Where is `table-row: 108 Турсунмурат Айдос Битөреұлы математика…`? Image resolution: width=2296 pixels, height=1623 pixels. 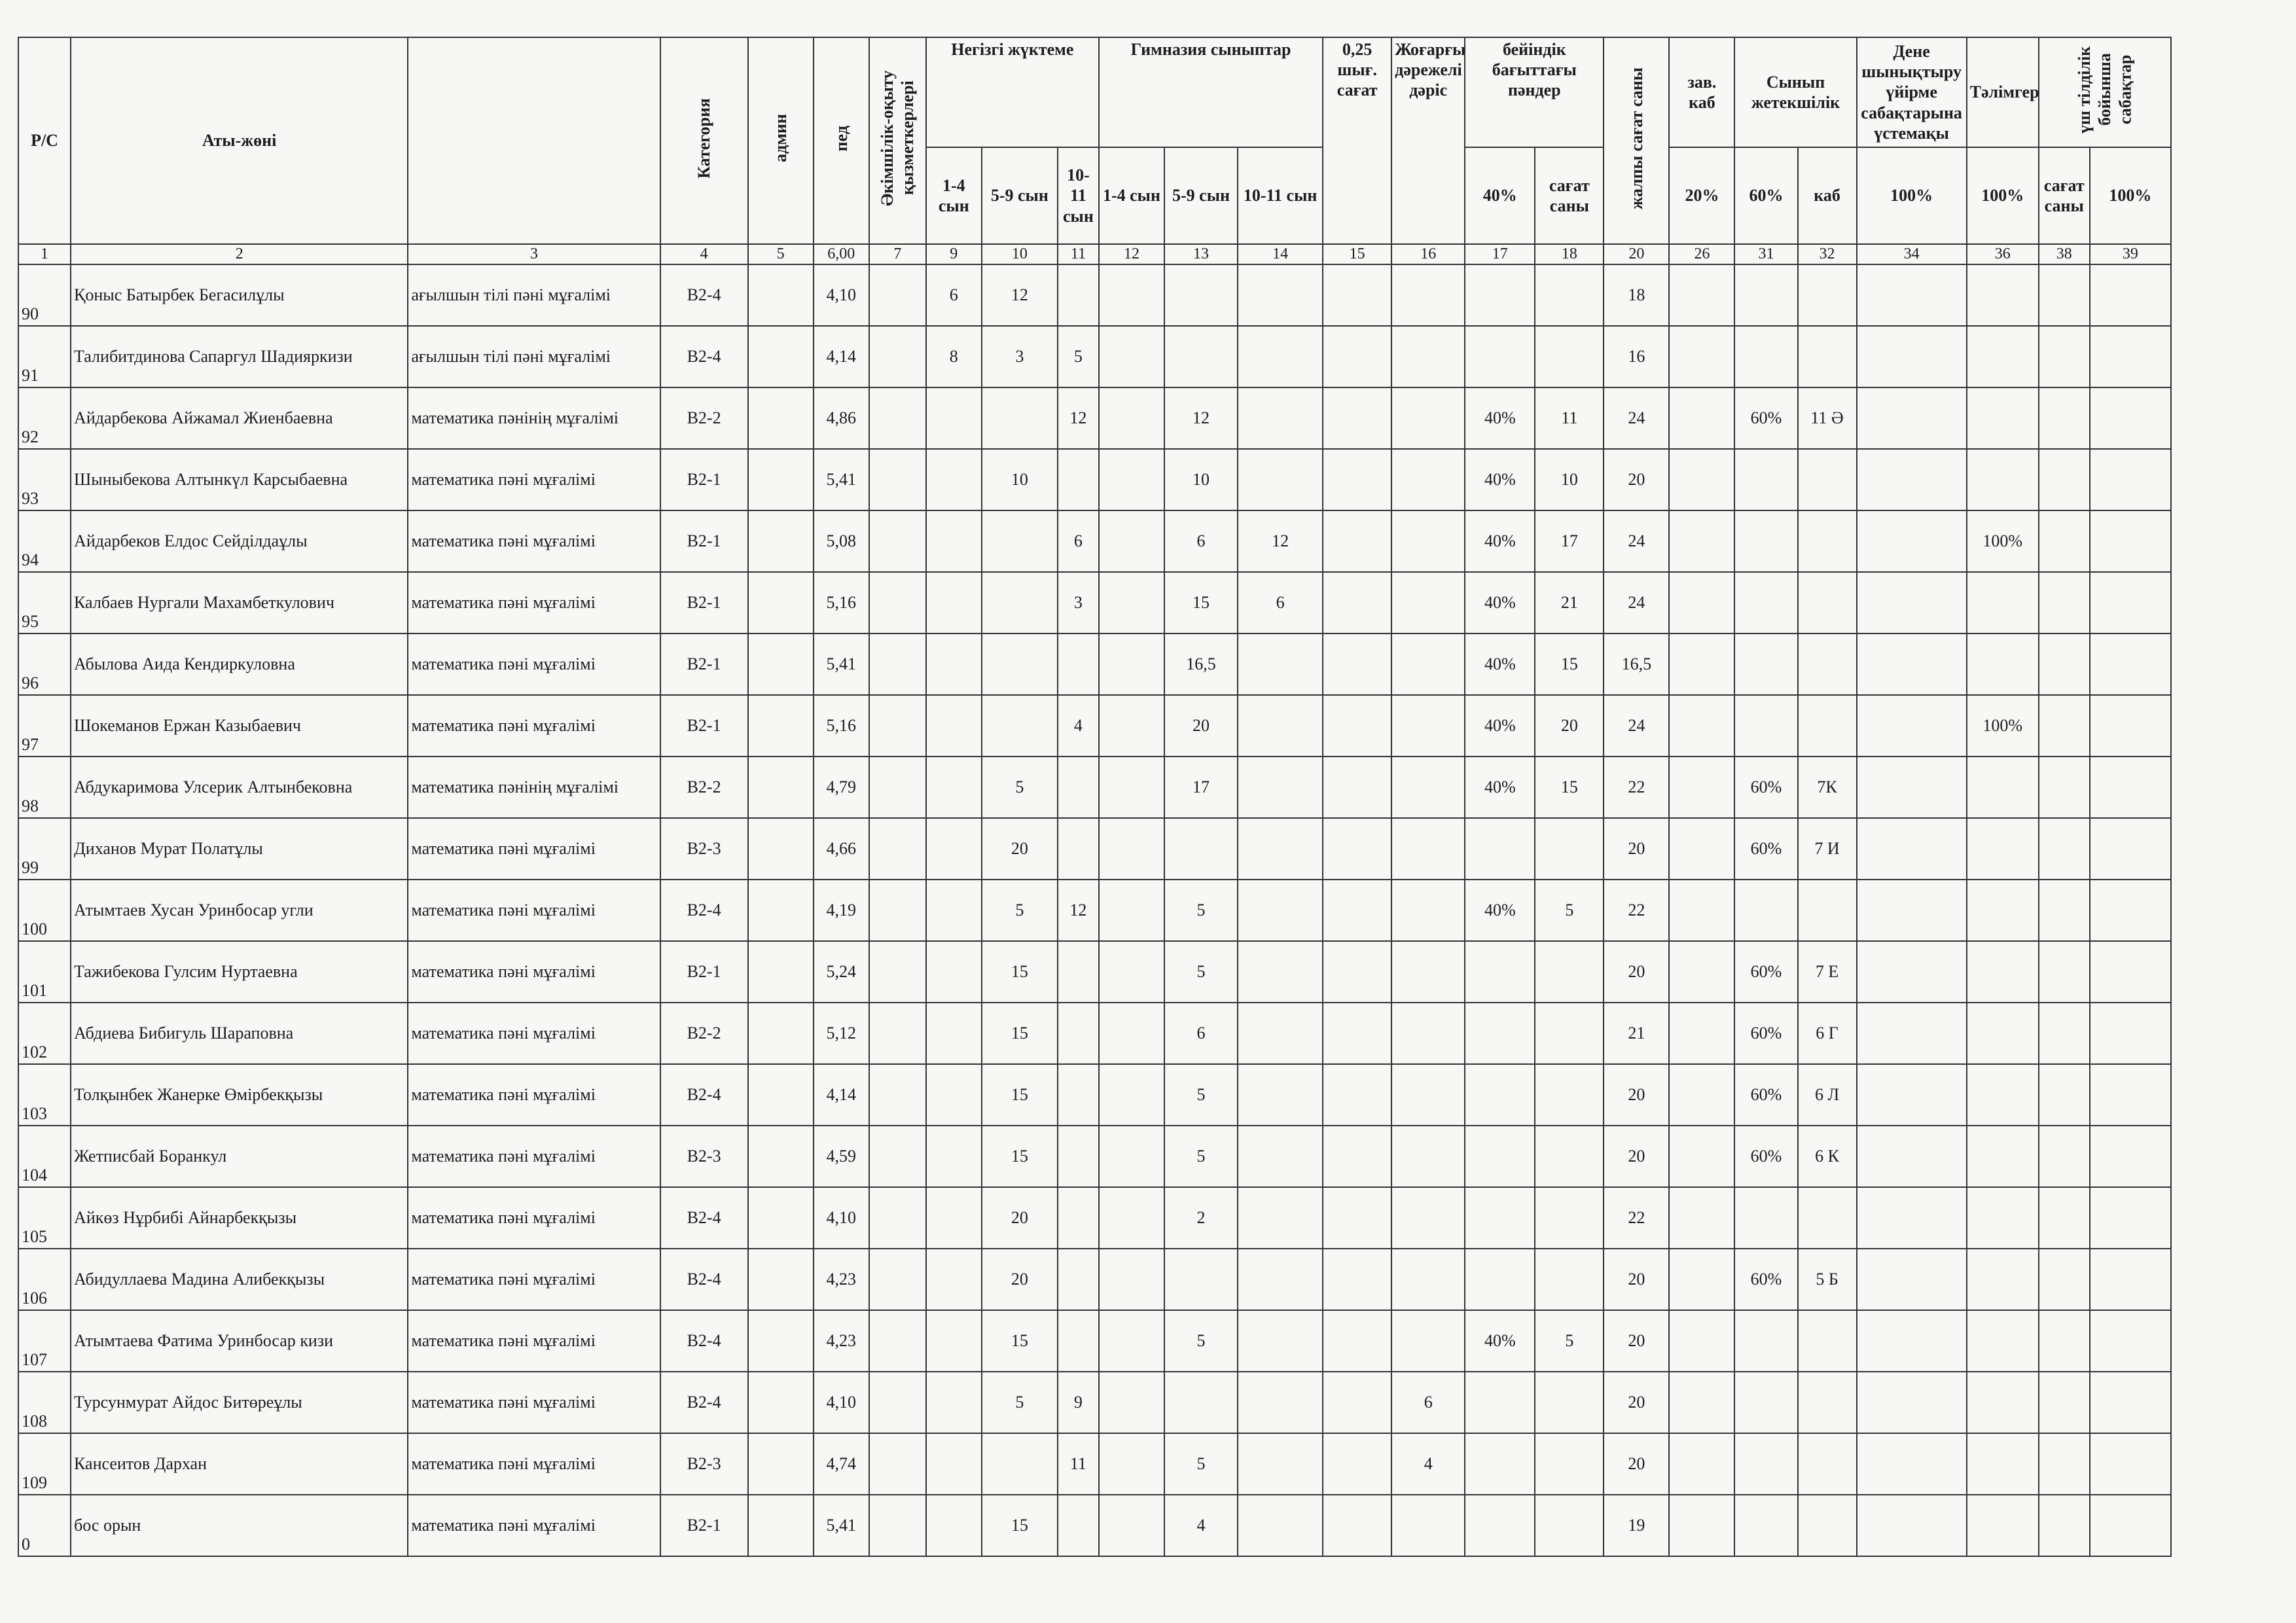 table-row: 108 Турсунмурат Айдос Битөреұлы математика… is located at coordinates (1094, 1402).